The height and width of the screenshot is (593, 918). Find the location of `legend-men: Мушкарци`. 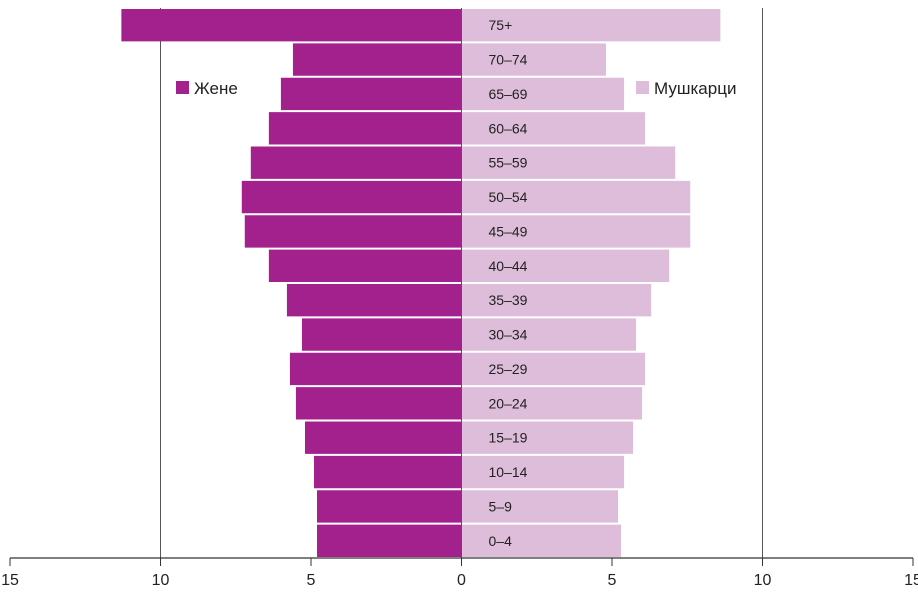

legend-men: Мушкарци is located at coordinates (686, 88).